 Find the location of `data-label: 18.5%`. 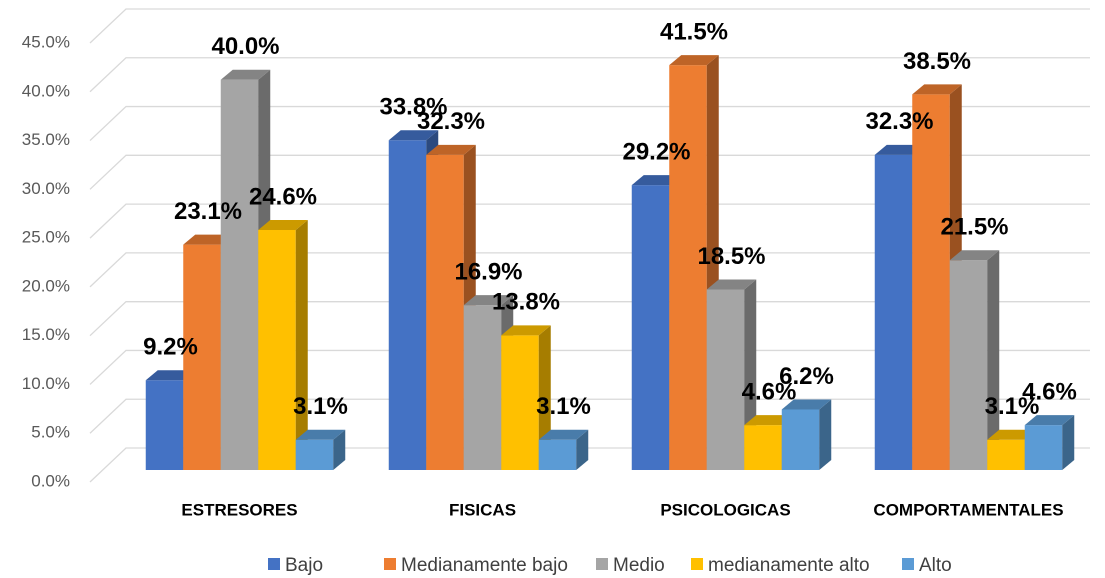

data-label: 18.5% is located at coordinates (731, 256).